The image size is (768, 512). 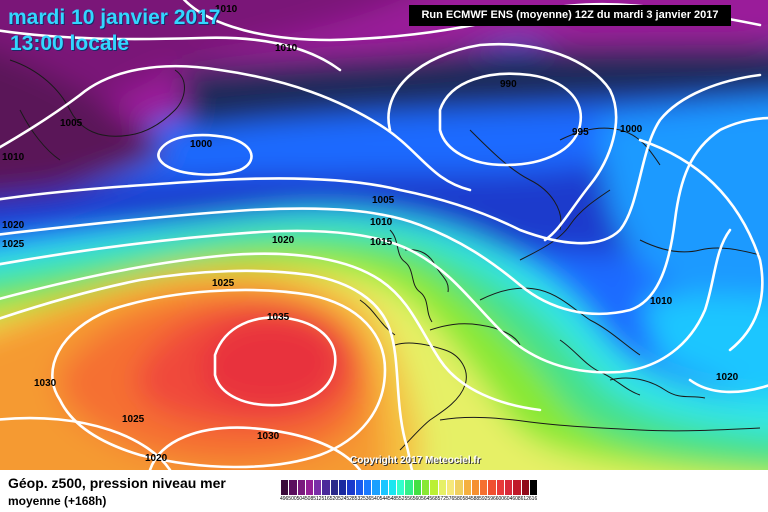 I want to click on scale-step: 604, so click(x=508, y=494).